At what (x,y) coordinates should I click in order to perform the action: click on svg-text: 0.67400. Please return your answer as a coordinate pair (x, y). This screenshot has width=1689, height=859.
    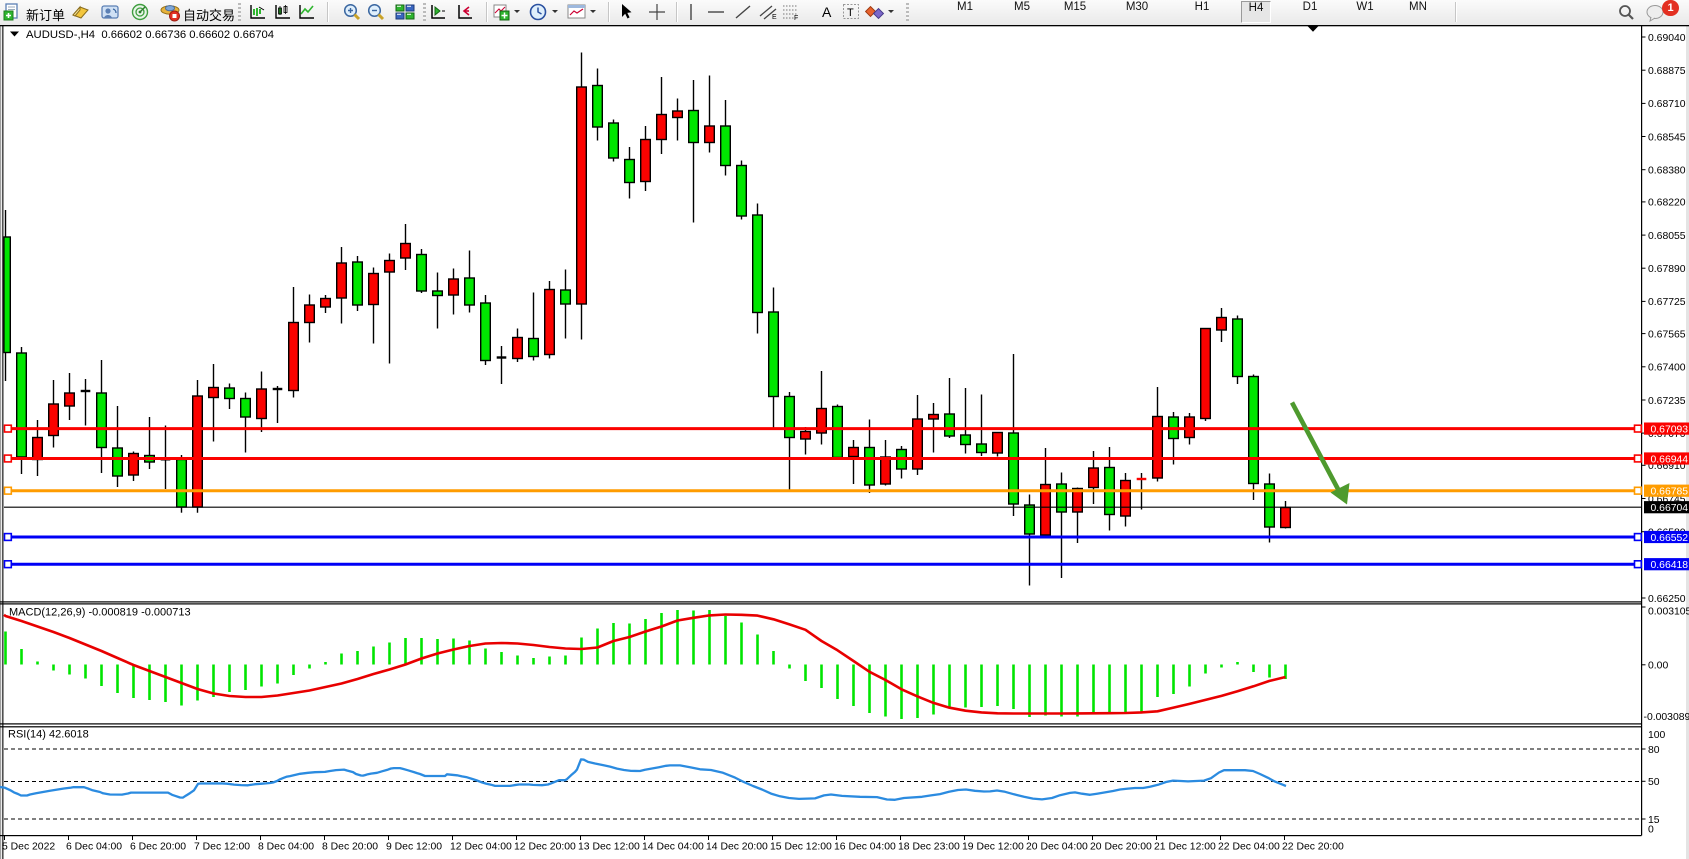
    Looking at the image, I should click on (1667, 368).